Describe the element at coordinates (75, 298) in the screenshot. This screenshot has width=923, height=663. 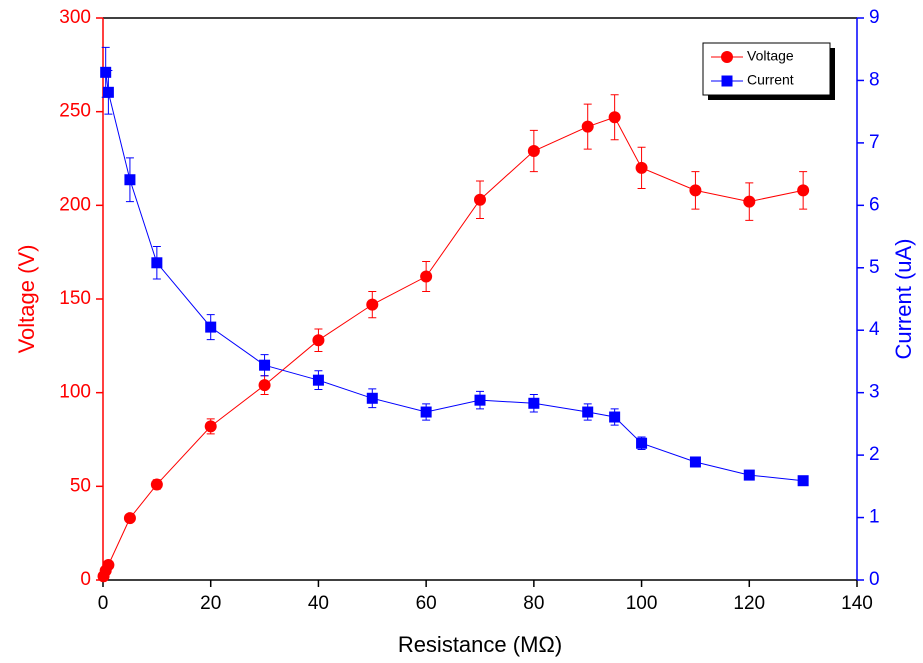
I see `y-tick-label: 150` at that location.